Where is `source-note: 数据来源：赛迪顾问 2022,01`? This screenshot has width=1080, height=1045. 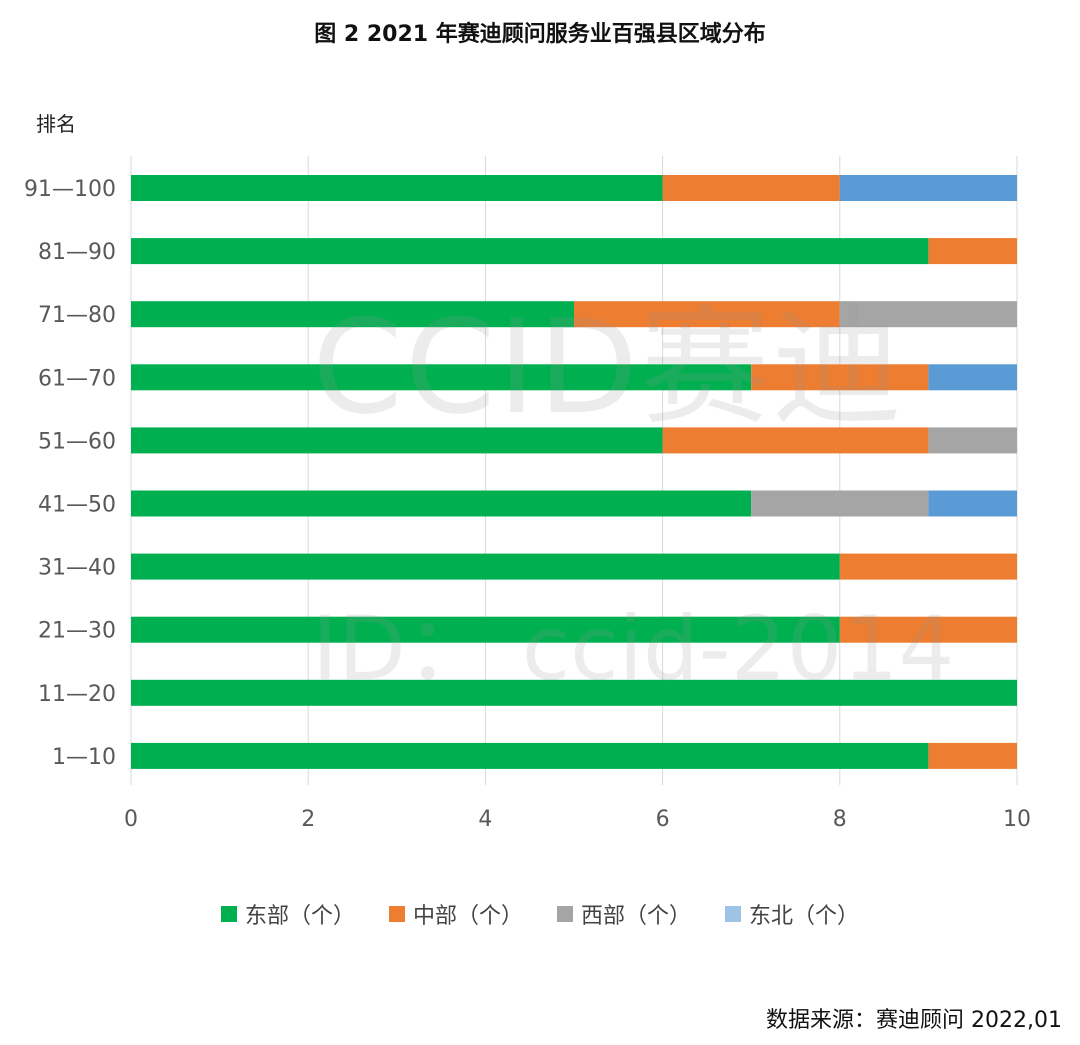
source-note: 数据来源：赛迪顾问 2022,01 is located at coordinates (914, 1020).